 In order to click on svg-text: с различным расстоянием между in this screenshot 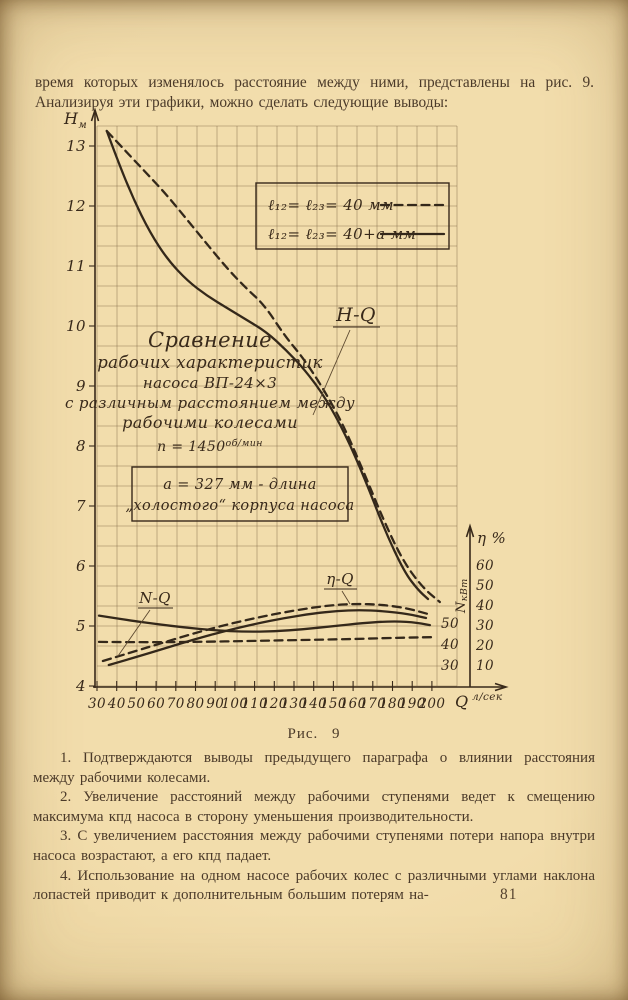, I will do `click(210, 403)`.